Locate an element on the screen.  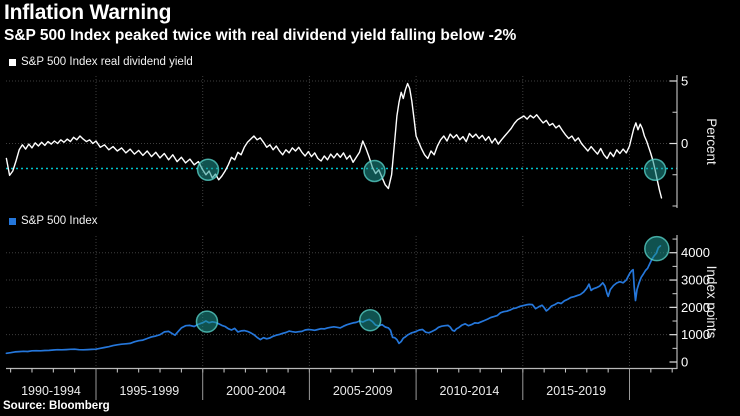
y-tick-label: 1000 is located at coordinates (695, 334).